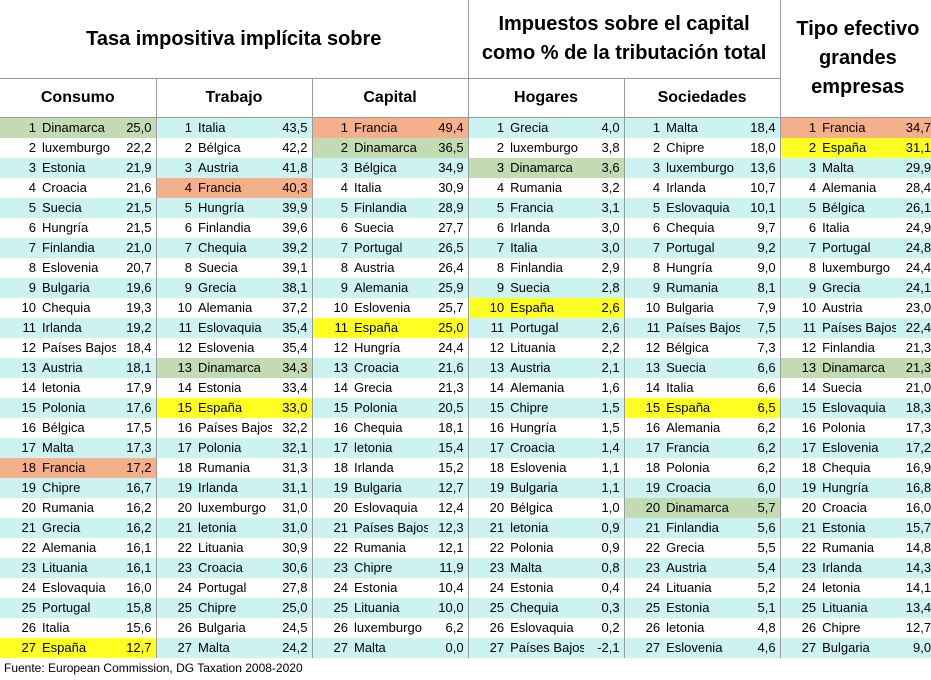 The height and width of the screenshot is (680, 931). Describe the element at coordinates (448, 268) in the screenshot. I see `value-cell: 26,4` at that location.